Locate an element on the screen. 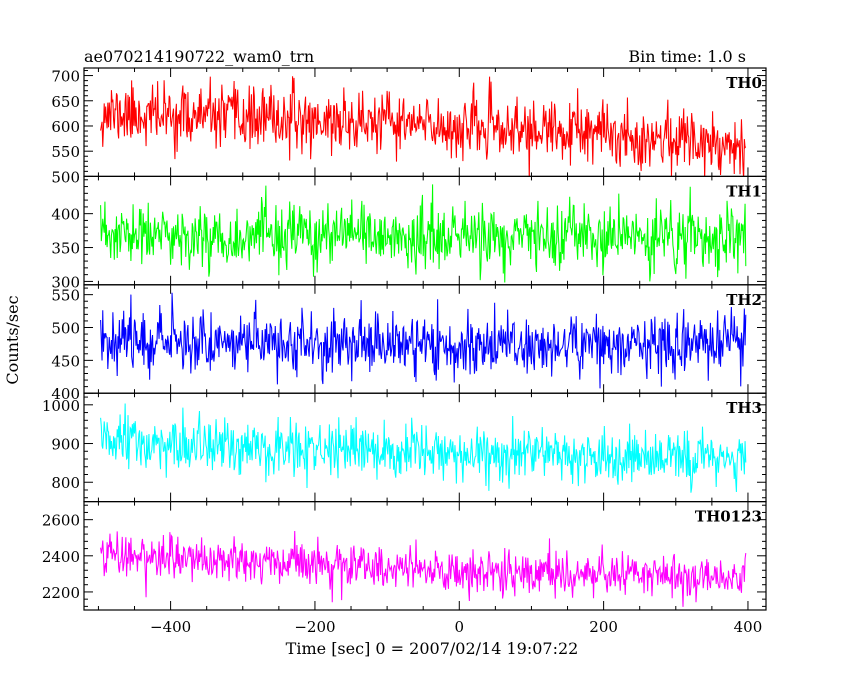 This screenshot has height=680, width=850. y-tick-label: 2400 is located at coordinates (61, 557).